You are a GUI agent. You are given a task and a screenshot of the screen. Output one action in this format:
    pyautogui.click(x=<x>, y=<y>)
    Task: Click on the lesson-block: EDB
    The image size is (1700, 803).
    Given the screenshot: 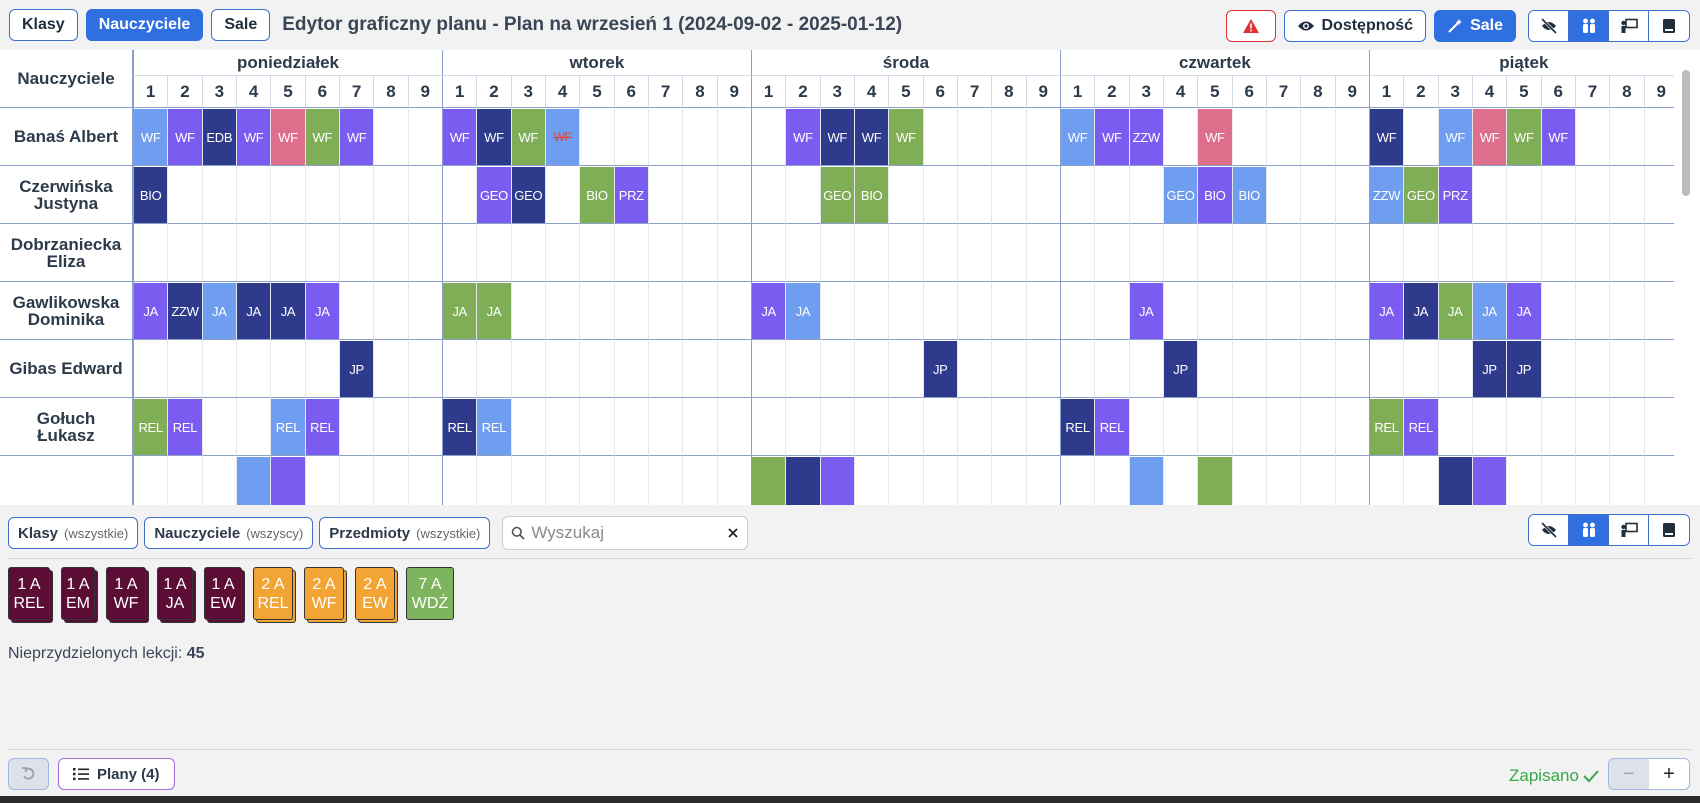 What is the action you would take?
    pyautogui.click(x=219, y=137)
    